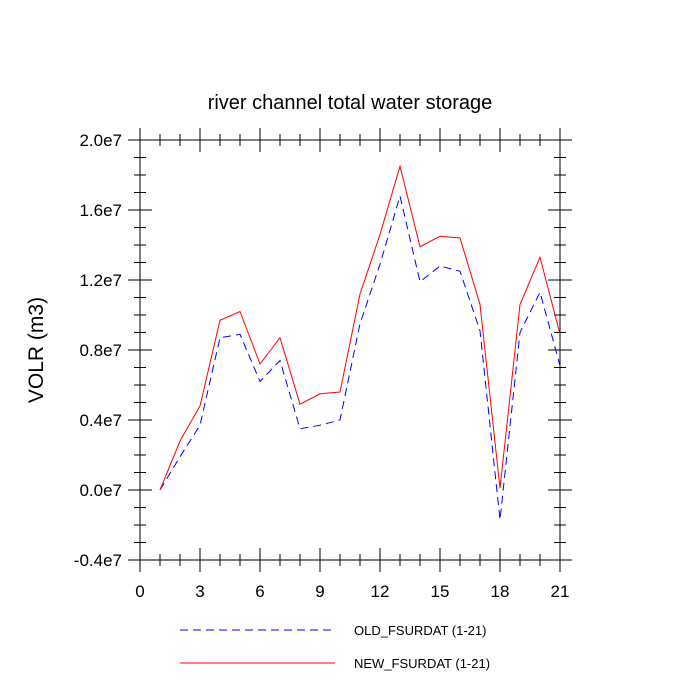  I want to click on y-axis-label: VOLR (m3), so click(36, 350).